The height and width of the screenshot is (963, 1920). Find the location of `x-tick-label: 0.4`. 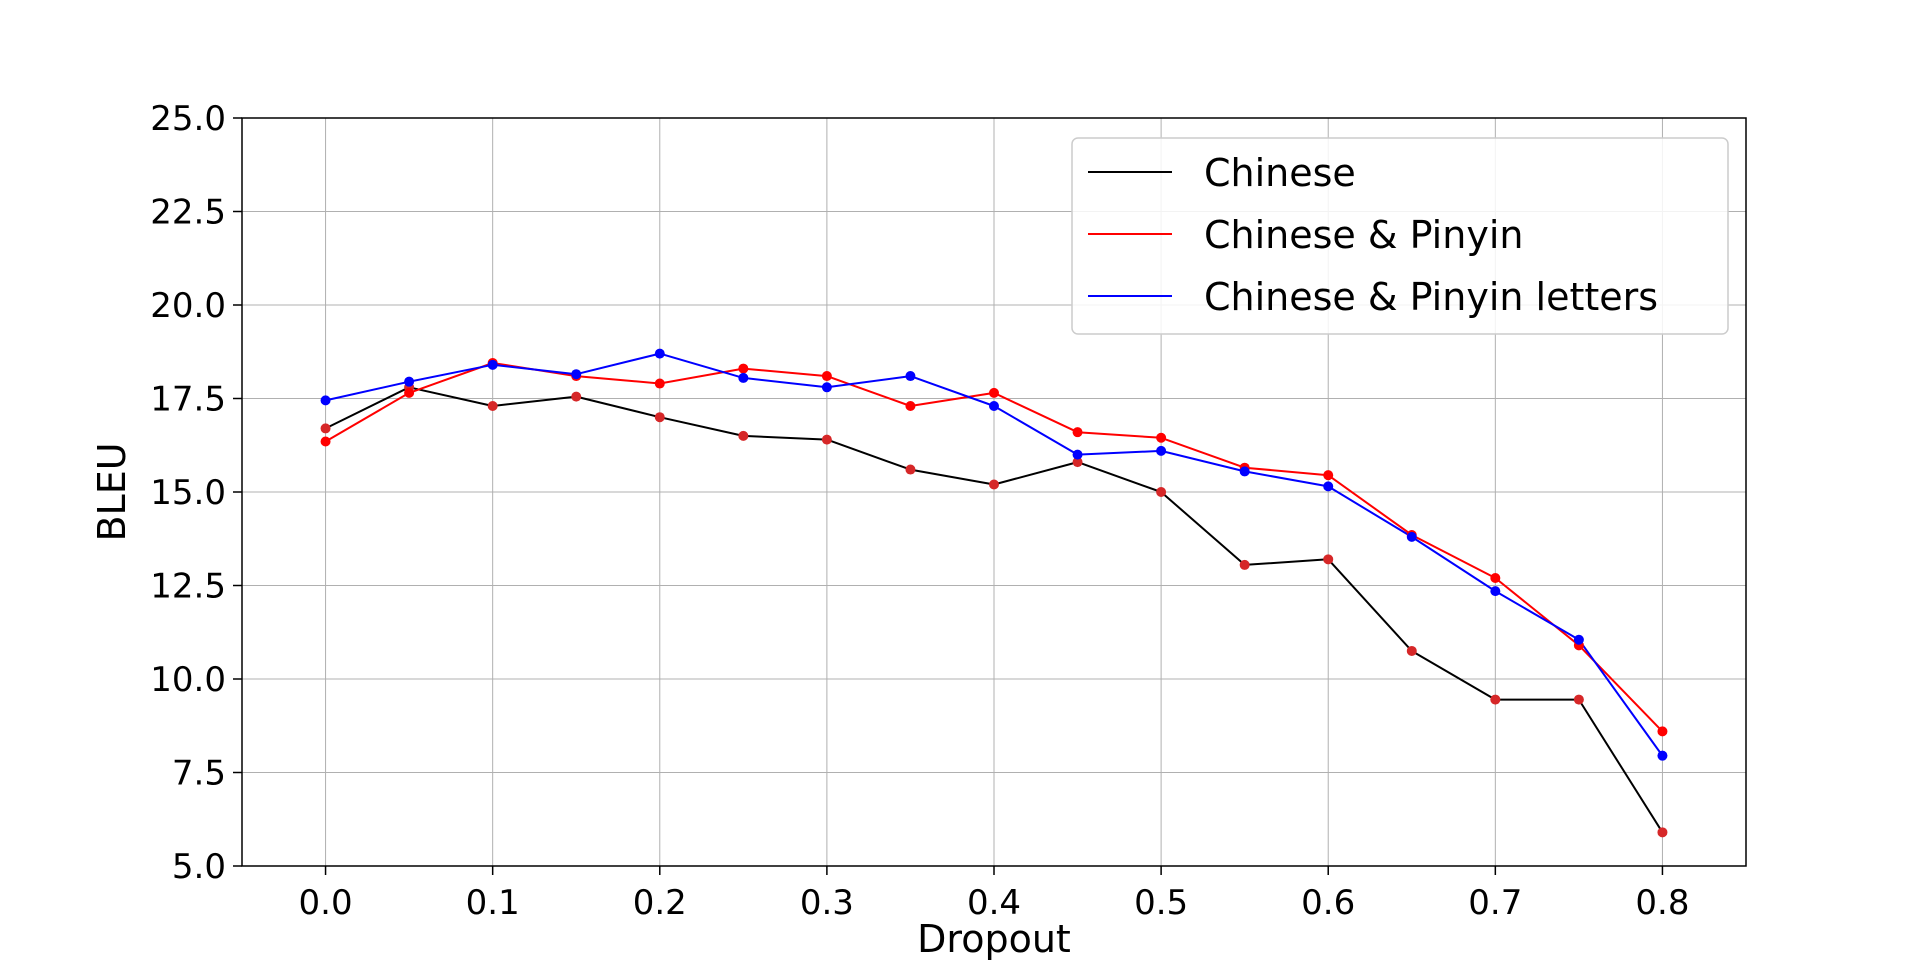

x-tick-label: 0.4 is located at coordinates (994, 903).